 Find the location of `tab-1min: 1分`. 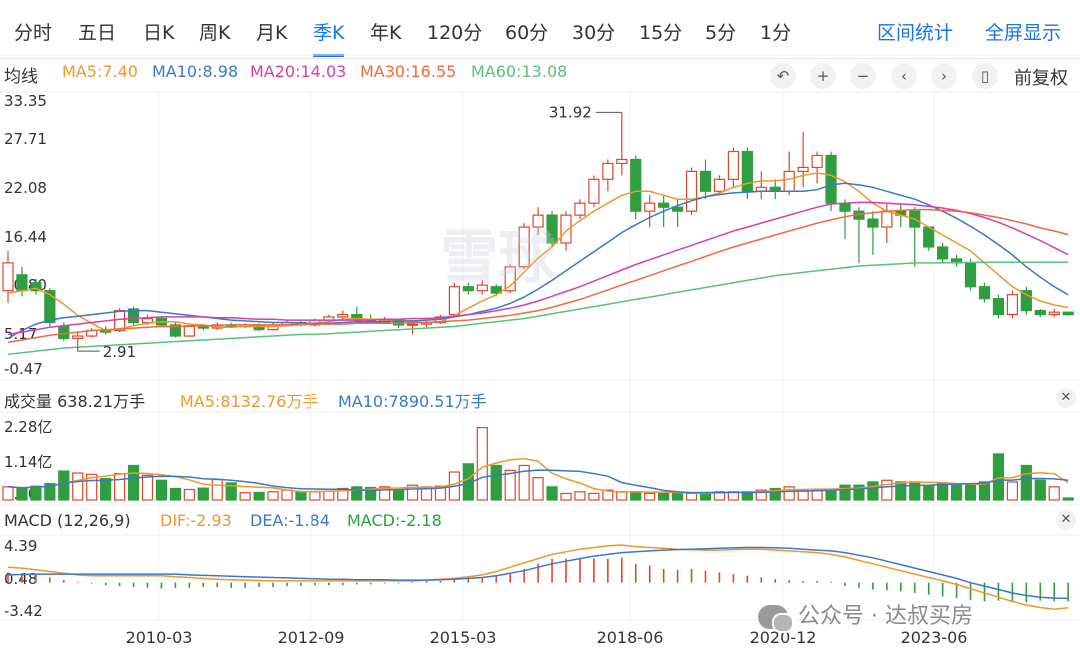

tab-1min: 1分 is located at coordinates (776, 33).